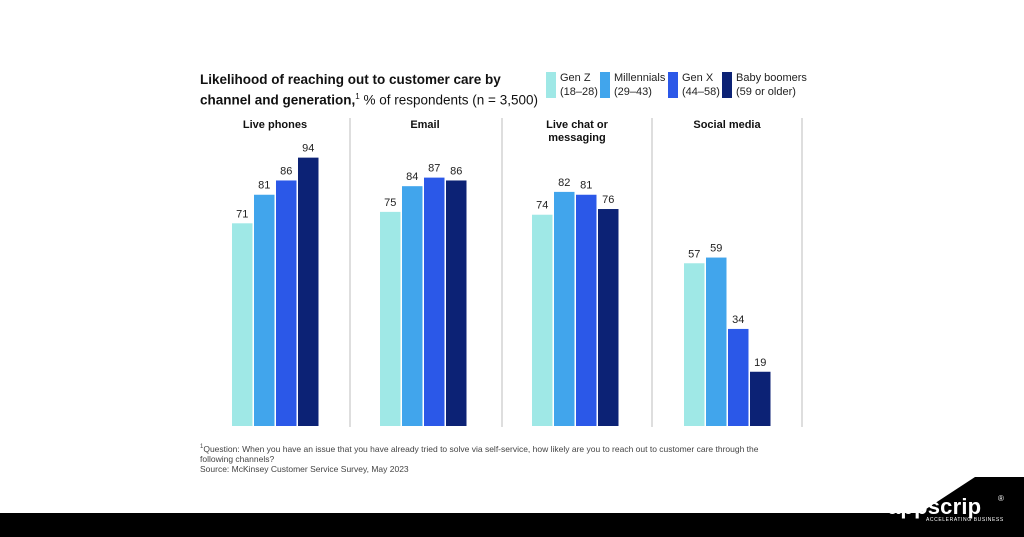  I want to click on legend-swatch-gen-x, so click(673, 85).